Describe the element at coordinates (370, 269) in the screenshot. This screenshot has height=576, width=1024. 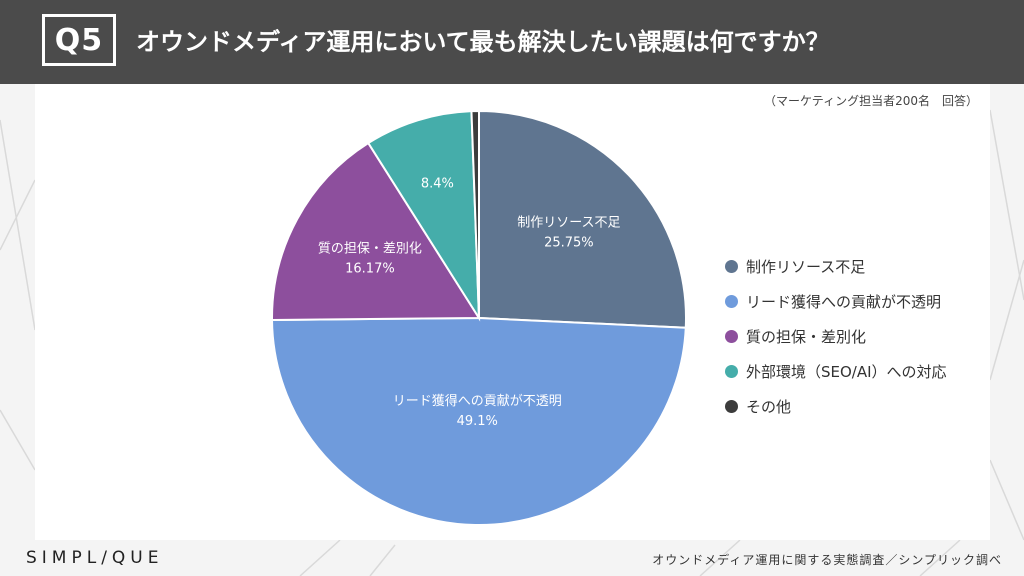
I see `slice-value-label-3: 16.17%` at that location.